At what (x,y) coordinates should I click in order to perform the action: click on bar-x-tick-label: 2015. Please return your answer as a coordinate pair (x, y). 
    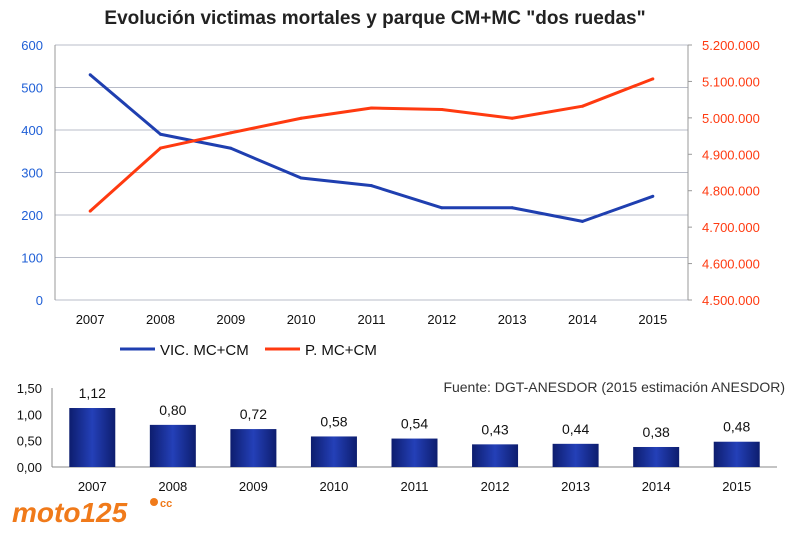
    Looking at the image, I should click on (736, 486).